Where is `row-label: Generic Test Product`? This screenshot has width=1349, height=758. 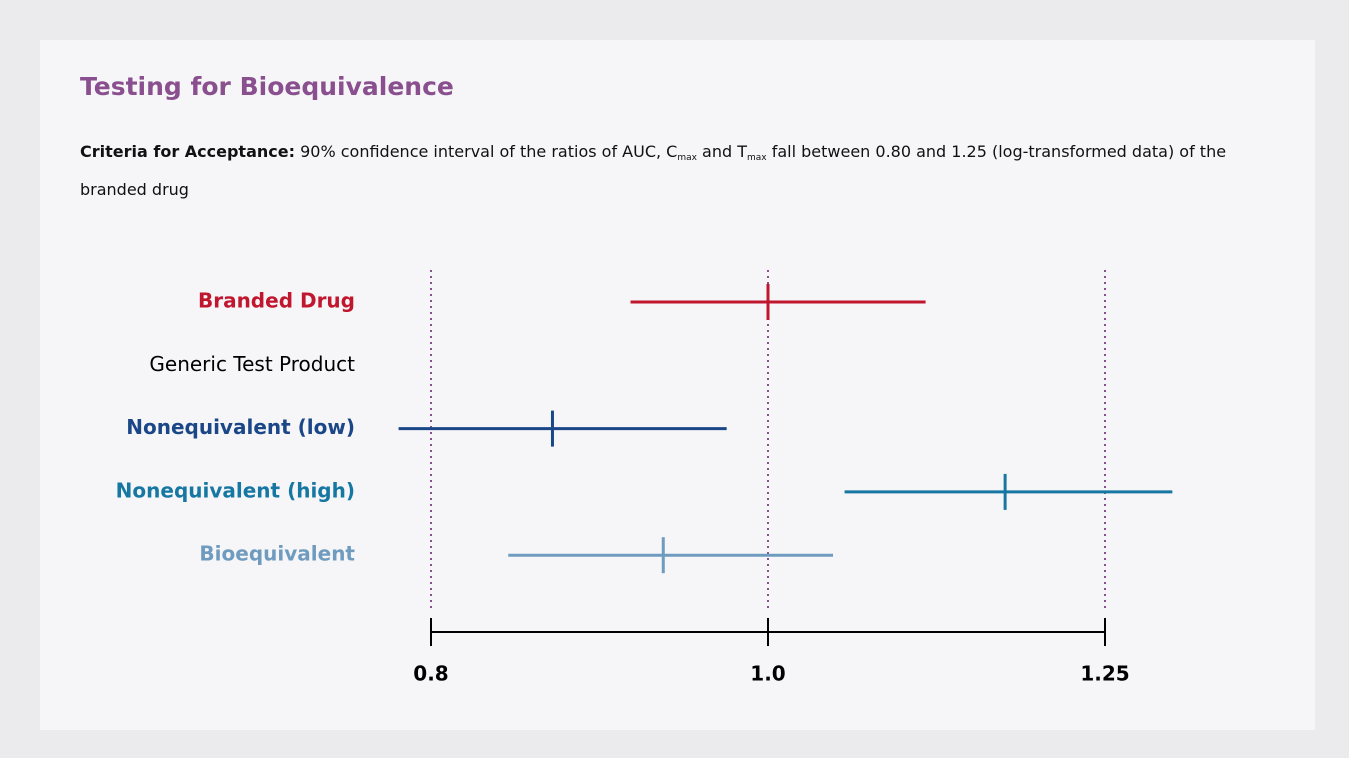
row-label: Generic Test Product is located at coordinates (252, 364).